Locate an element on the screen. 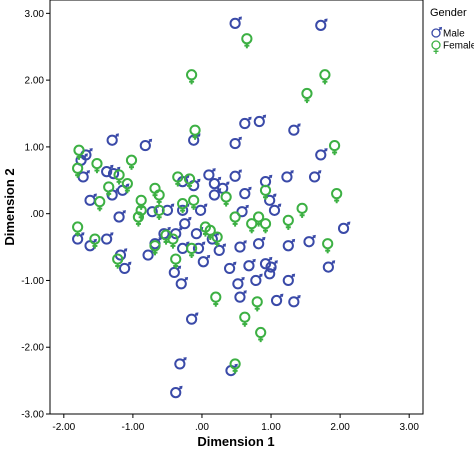 The width and height of the screenshot is (474, 452). x-tick-label: 1.00 is located at coordinates (271, 427).